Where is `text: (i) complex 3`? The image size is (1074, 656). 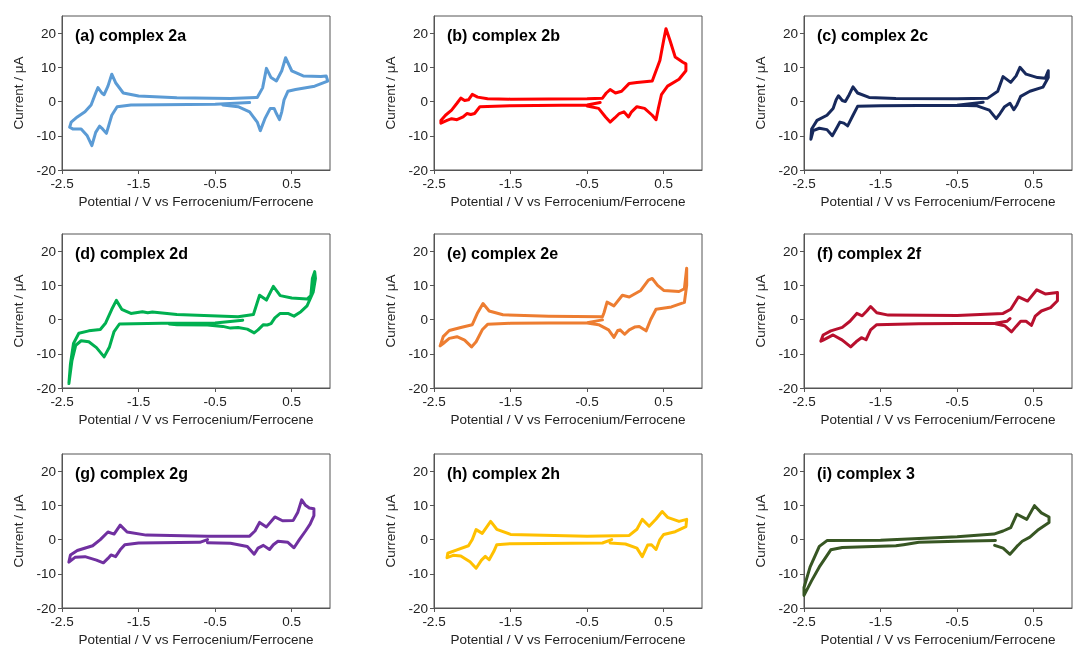
text: (i) complex 3 is located at coordinates (866, 473).